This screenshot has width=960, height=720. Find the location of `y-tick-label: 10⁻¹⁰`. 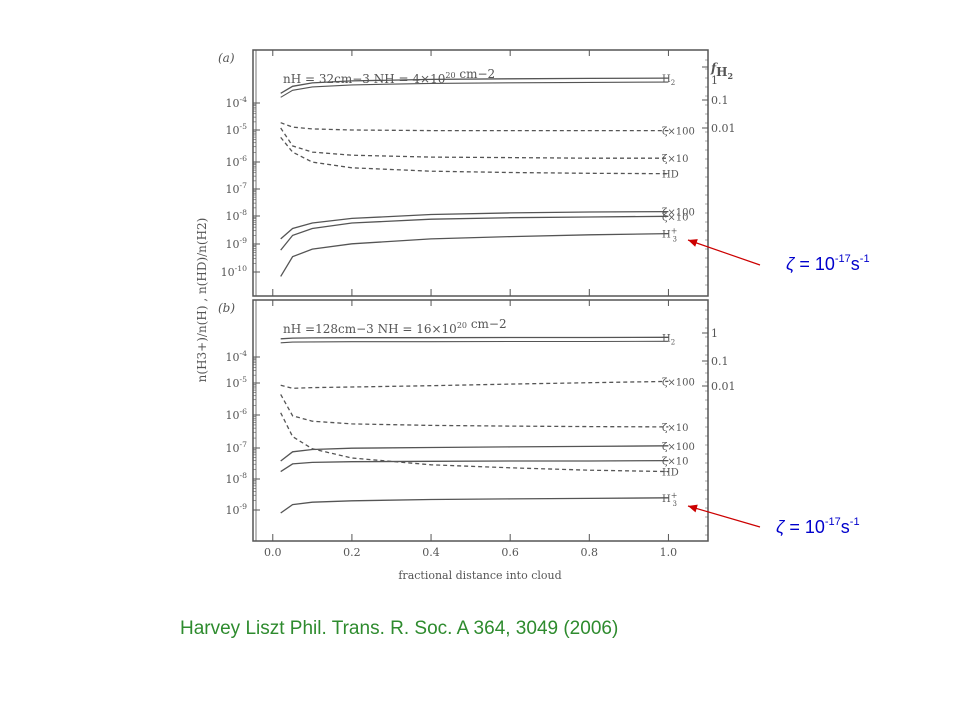

y-tick-label: 10⁻¹⁰ is located at coordinates (234, 271).